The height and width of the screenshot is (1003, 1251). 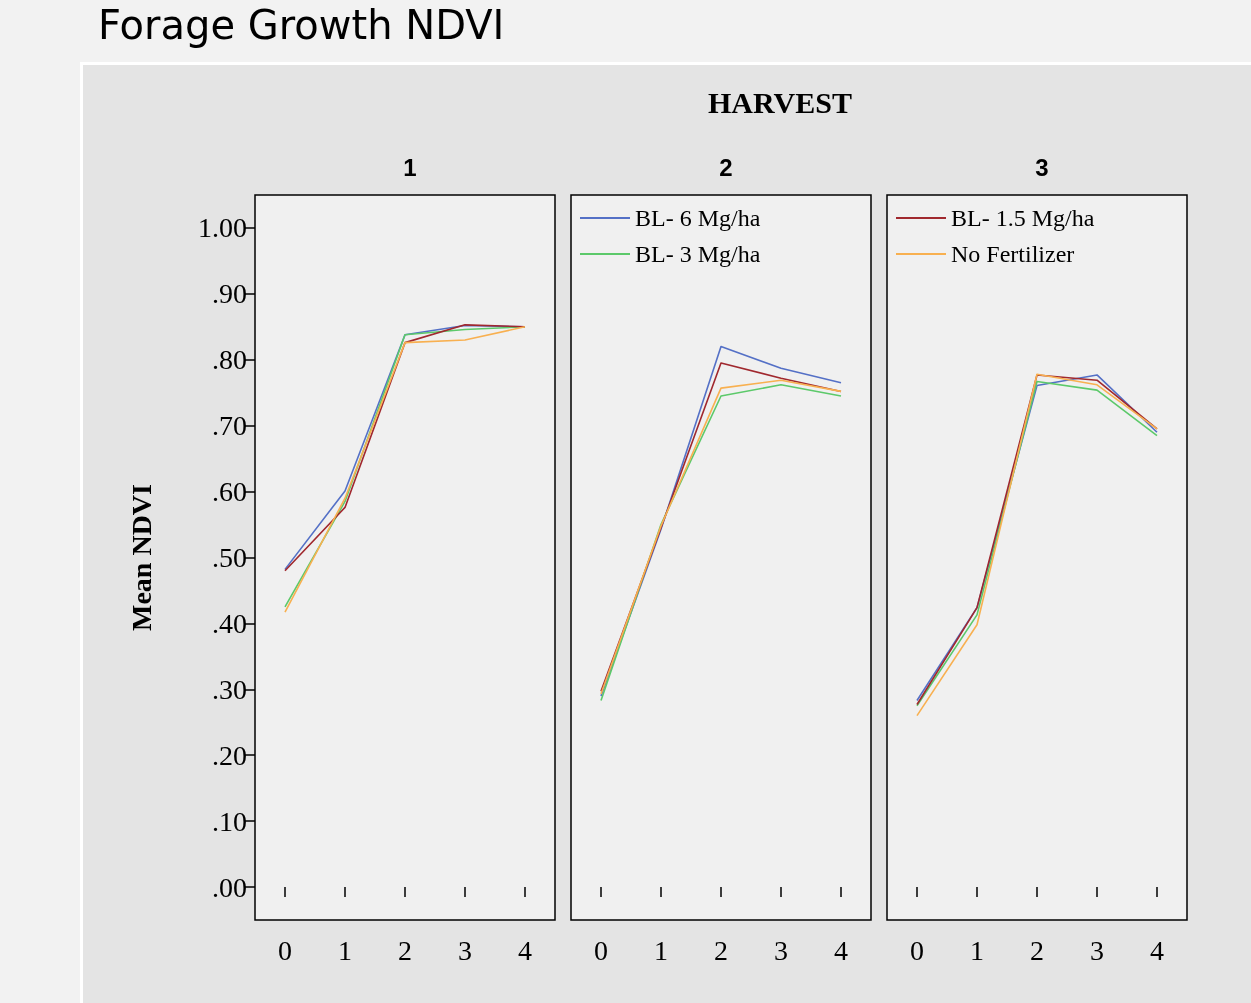 I want to click on y-tick-label: .70, so click(x=229, y=426).